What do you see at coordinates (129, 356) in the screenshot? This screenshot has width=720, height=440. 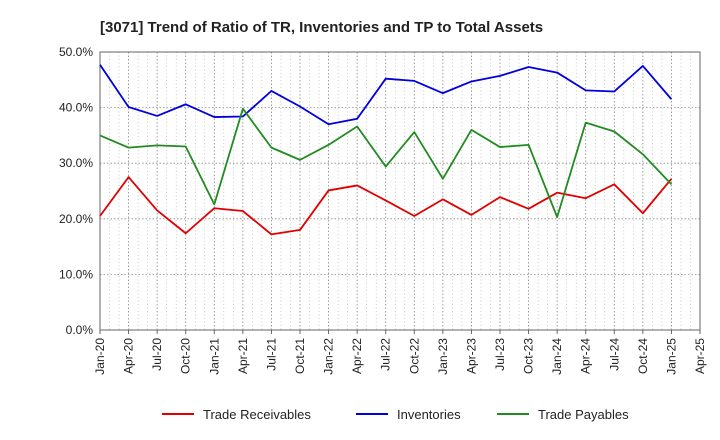 I see `x-tick-label: Apr-20` at bounding box center [129, 356].